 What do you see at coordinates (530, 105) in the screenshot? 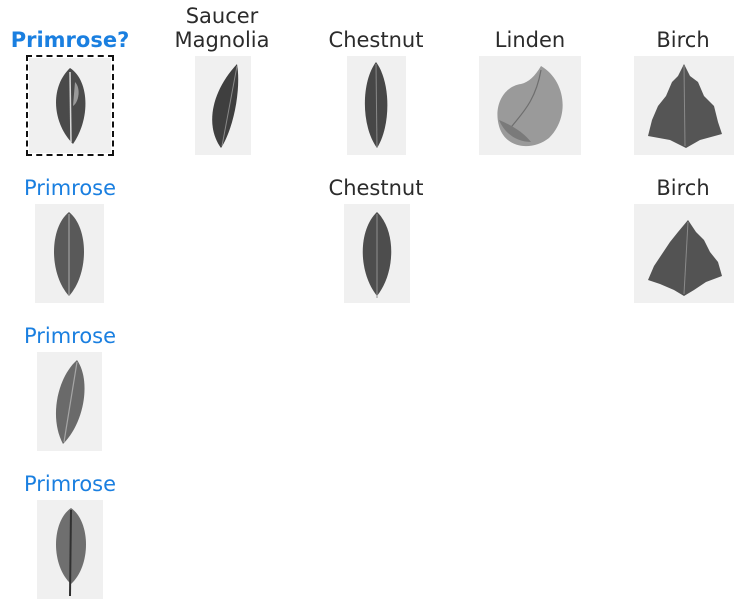
I see `linden-leaf-image` at bounding box center [530, 105].